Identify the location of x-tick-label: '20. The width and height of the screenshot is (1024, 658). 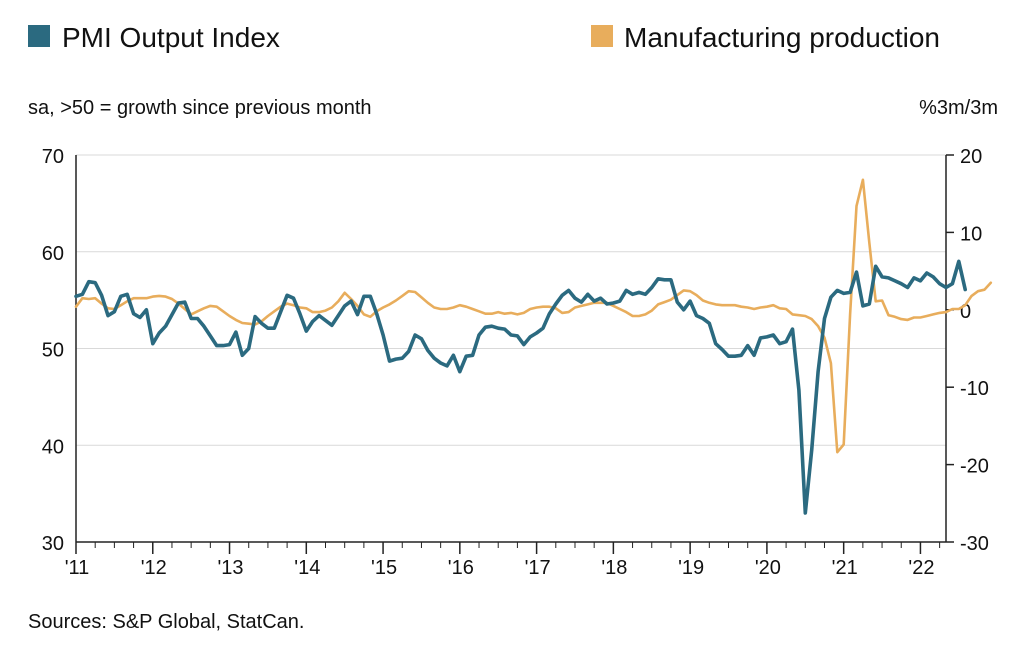
(768, 568).